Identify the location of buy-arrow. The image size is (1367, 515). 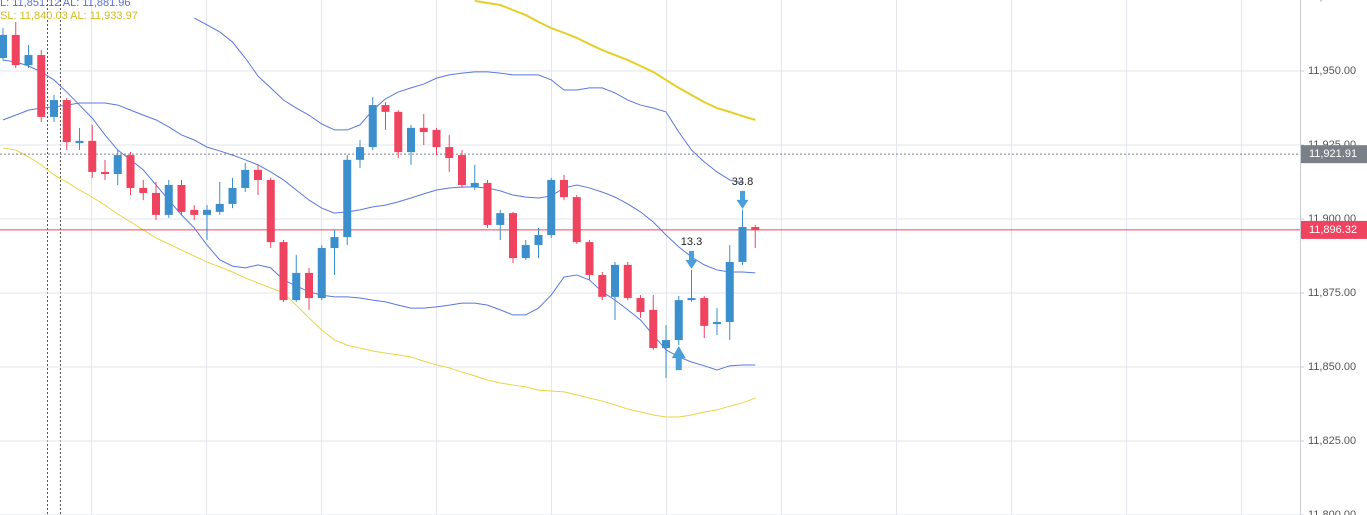
(678, 358).